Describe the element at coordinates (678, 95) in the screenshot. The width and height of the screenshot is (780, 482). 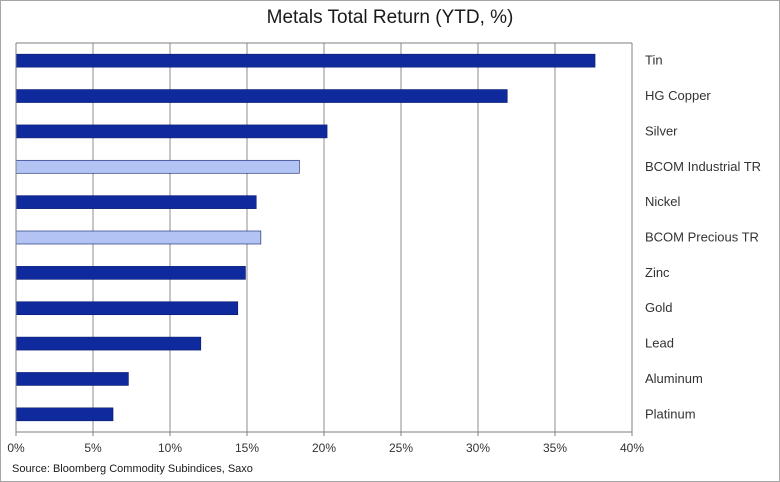
I see `category-label-hg-copper: HG Copper` at that location.